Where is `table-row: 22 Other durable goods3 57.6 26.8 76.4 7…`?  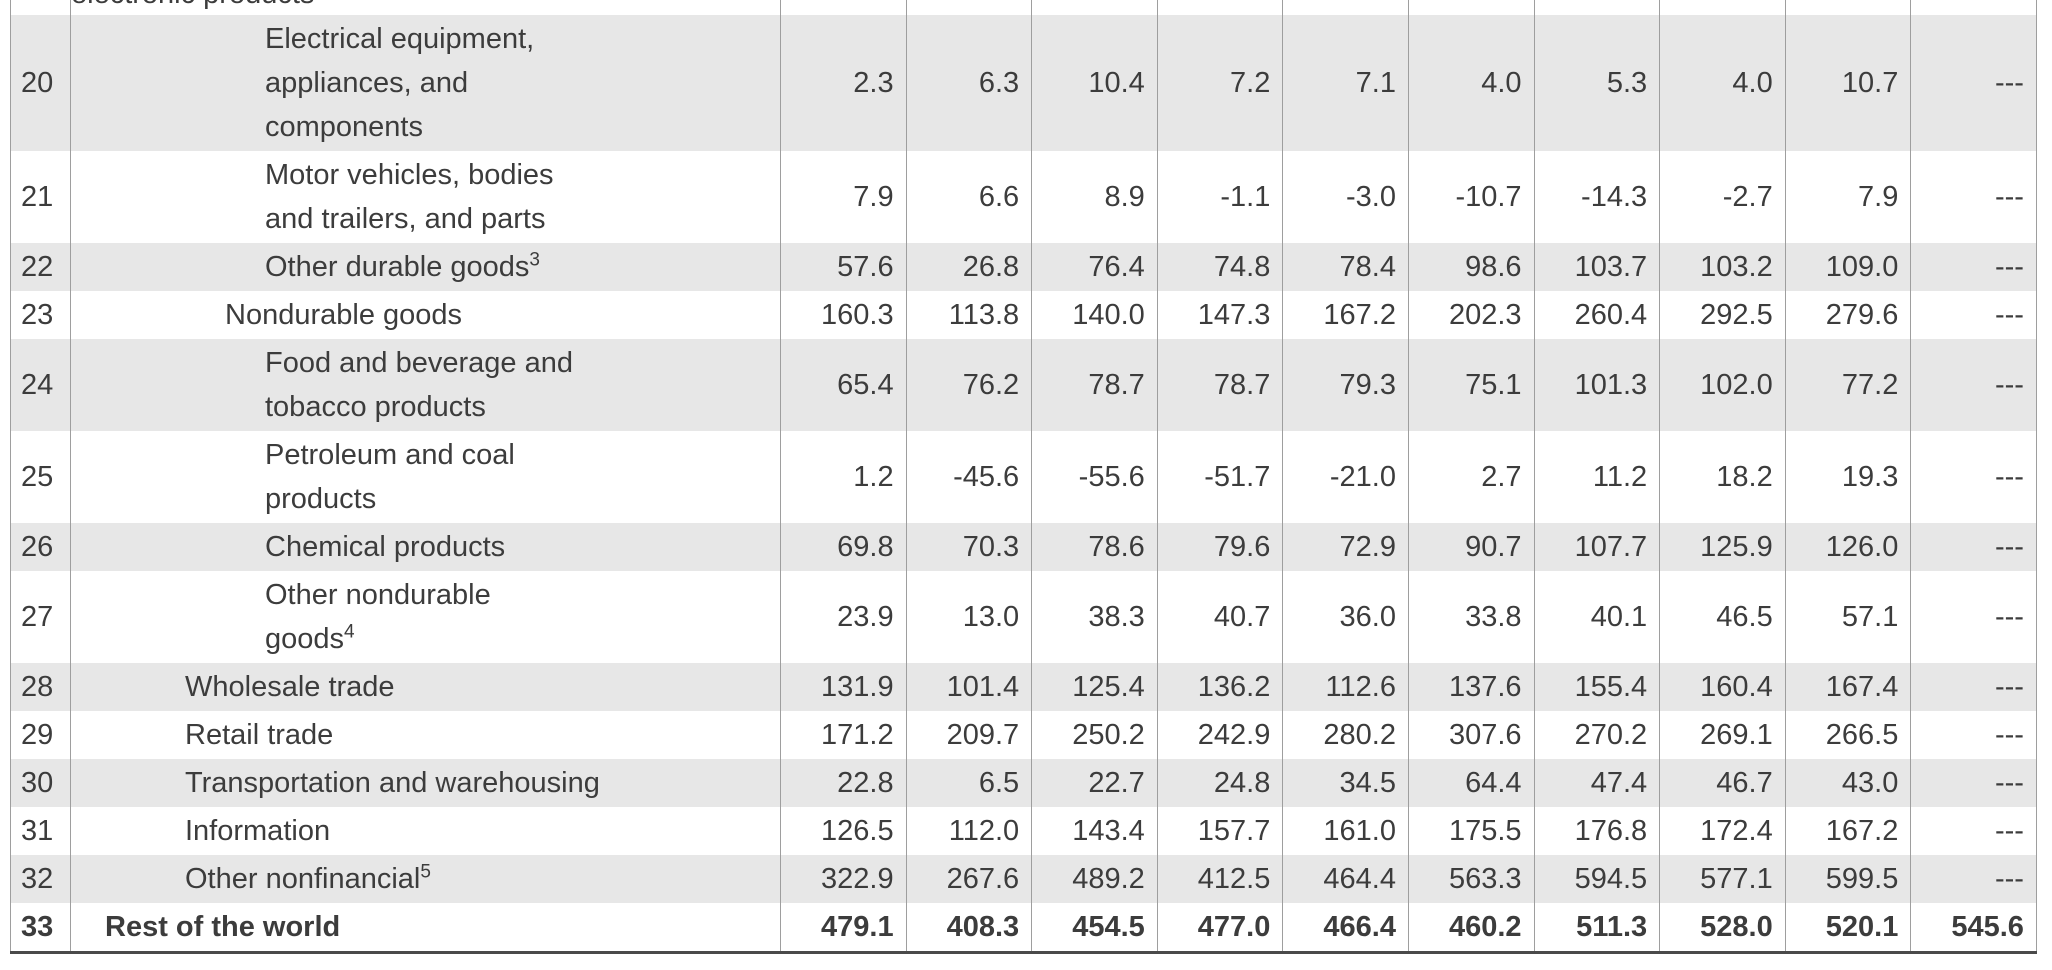
table-row: 22 Other durable goods3 57.6 26.8 76.4 7… is located at coordinates (1023, 267).